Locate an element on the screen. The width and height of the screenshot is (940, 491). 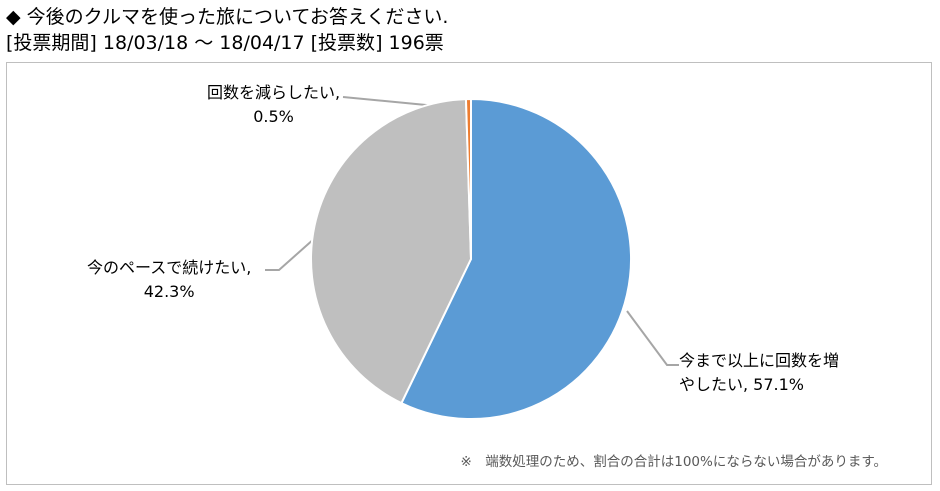
label-keep-line1: 今のペースで続けたい, is located at coordinates (169, 267).